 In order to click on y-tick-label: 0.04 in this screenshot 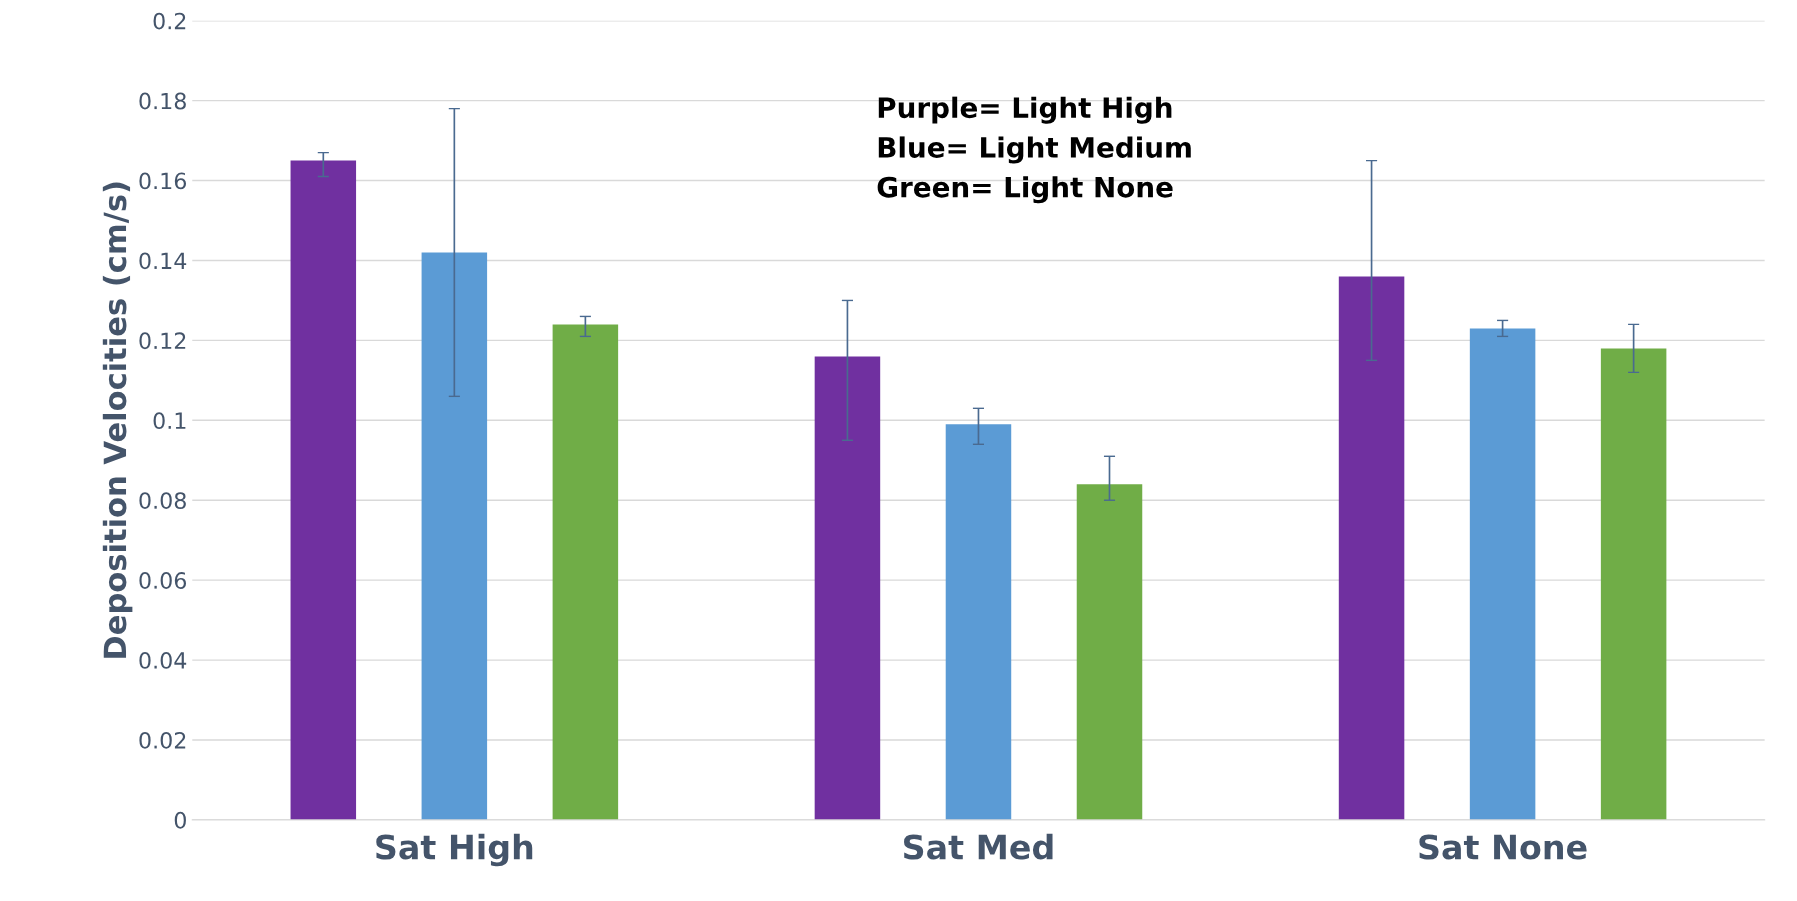, I will do `click(163, 660)`.